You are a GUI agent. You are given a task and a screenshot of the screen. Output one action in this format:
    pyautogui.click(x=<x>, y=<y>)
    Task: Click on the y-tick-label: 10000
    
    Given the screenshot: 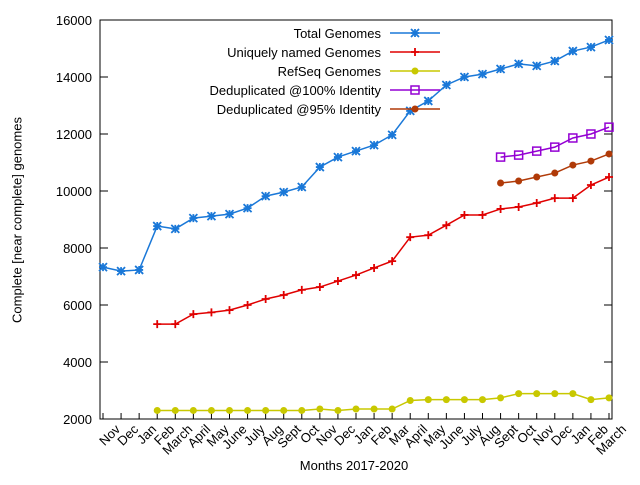 What is the action you would take?
    pyautogui.click(x=74, y=191)
    